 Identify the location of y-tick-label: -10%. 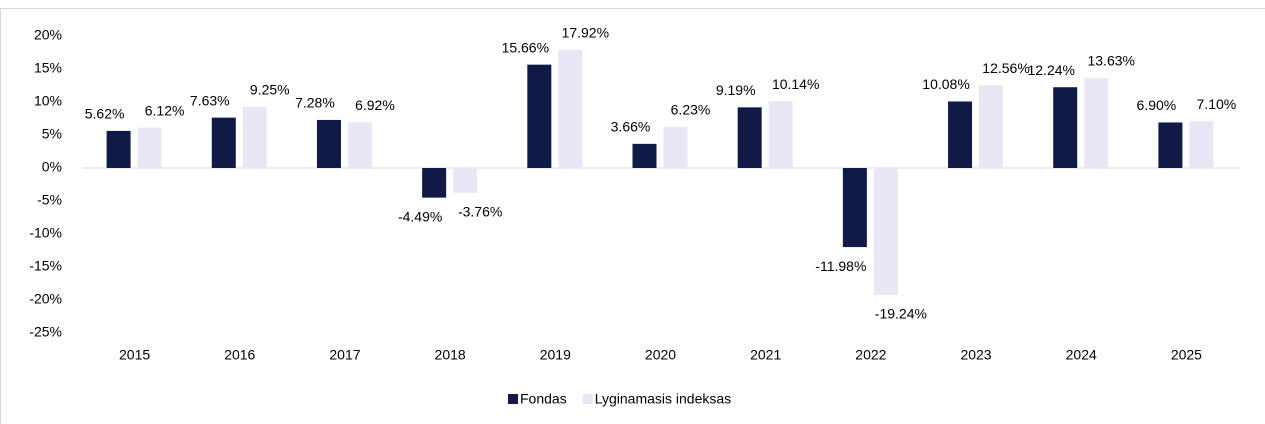
(45, 233).